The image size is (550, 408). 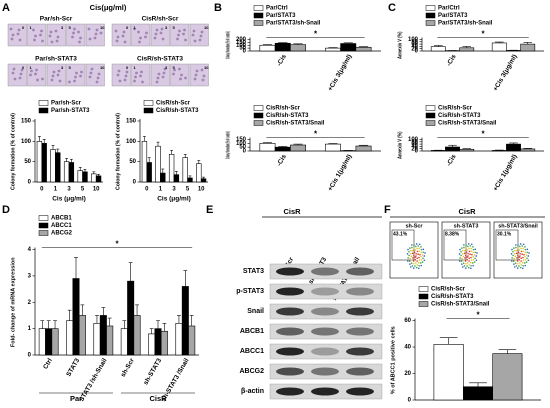 What do you see at coordinates (70, 111) in the screenshot?
I see `legend-label: Par/sh-STAT3` at bounding box center [70, 111].